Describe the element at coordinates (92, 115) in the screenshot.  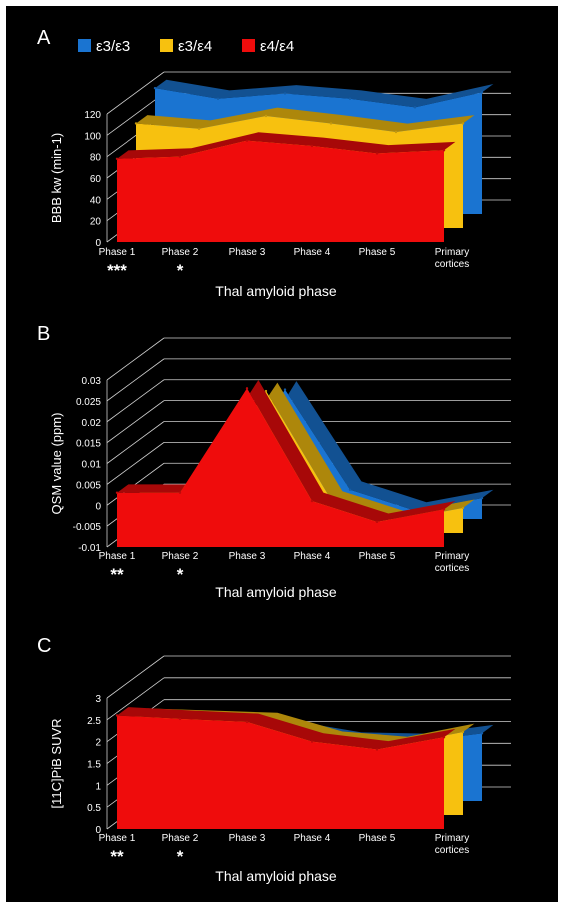
I see `y-tick-label: 120` at that location.